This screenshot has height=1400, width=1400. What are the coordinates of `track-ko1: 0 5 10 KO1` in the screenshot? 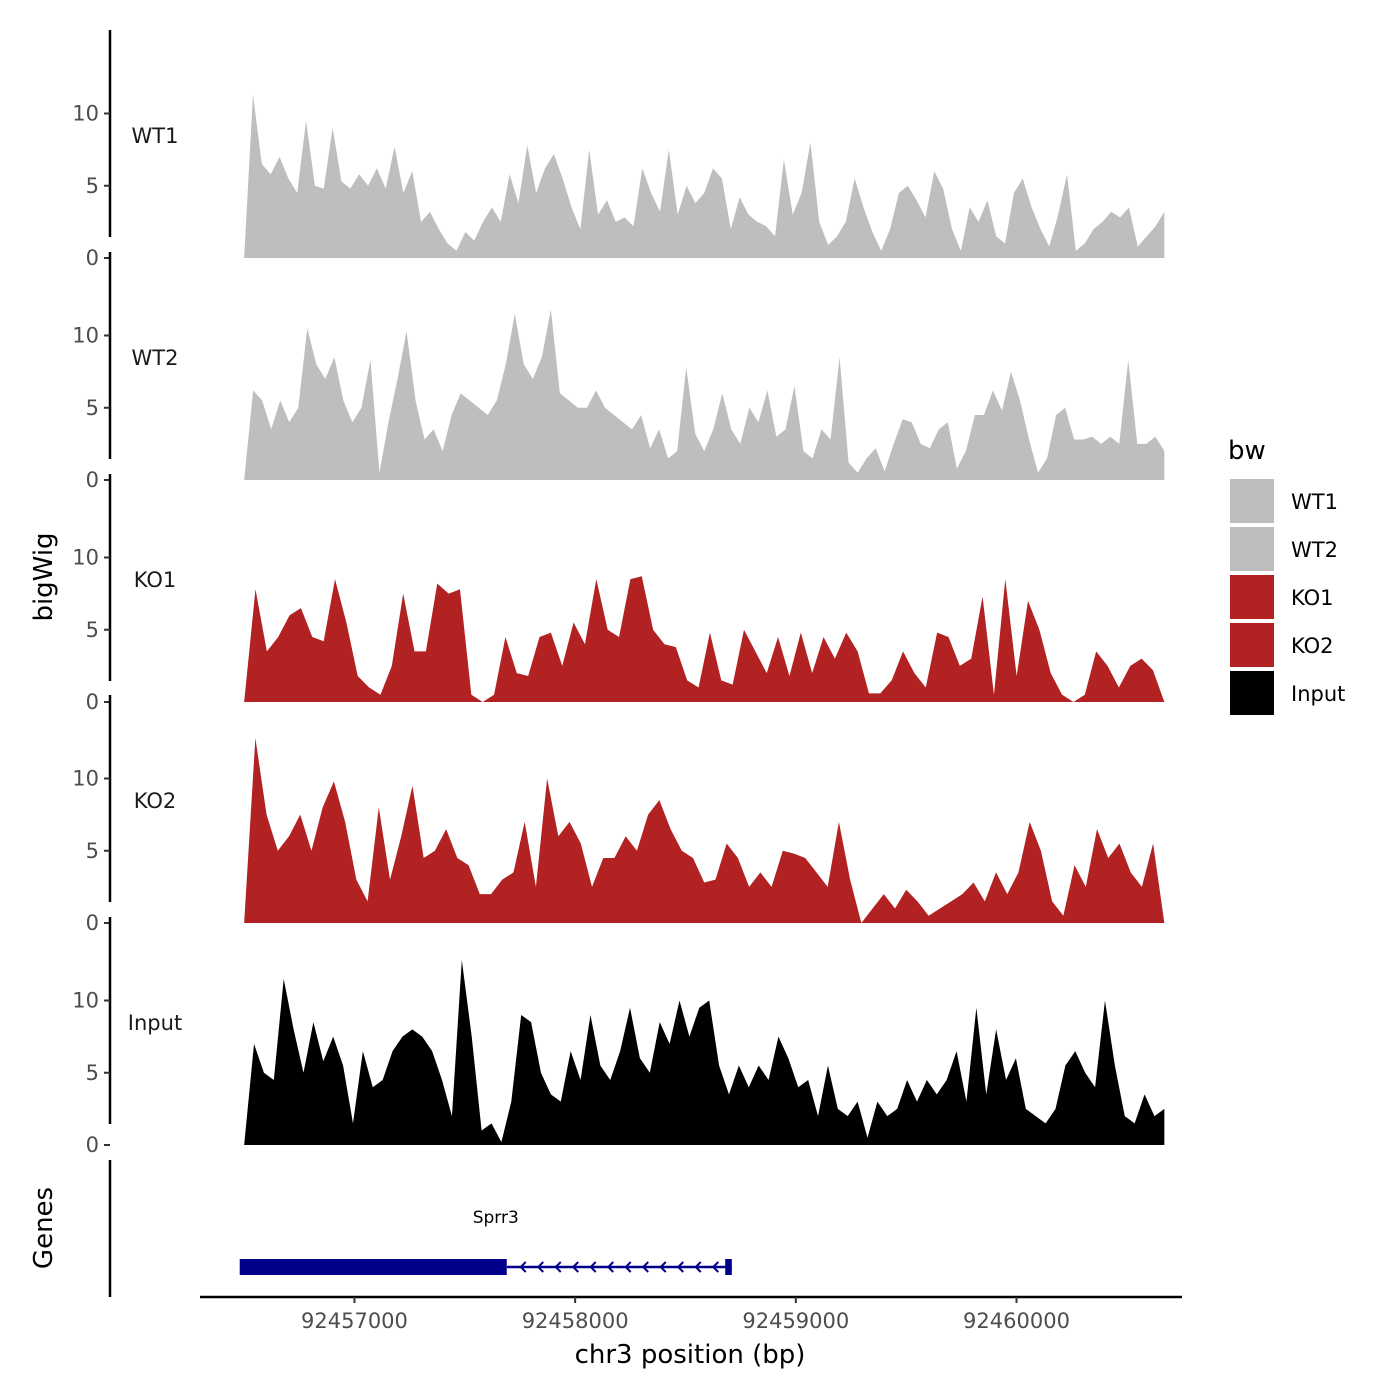 It's located at (618, 594).